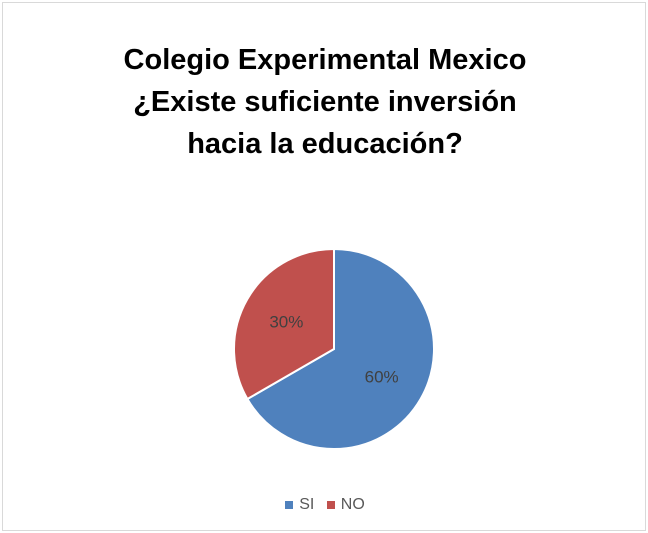  I want to click on pie-plot: 60% 30%, so click(334, 348).